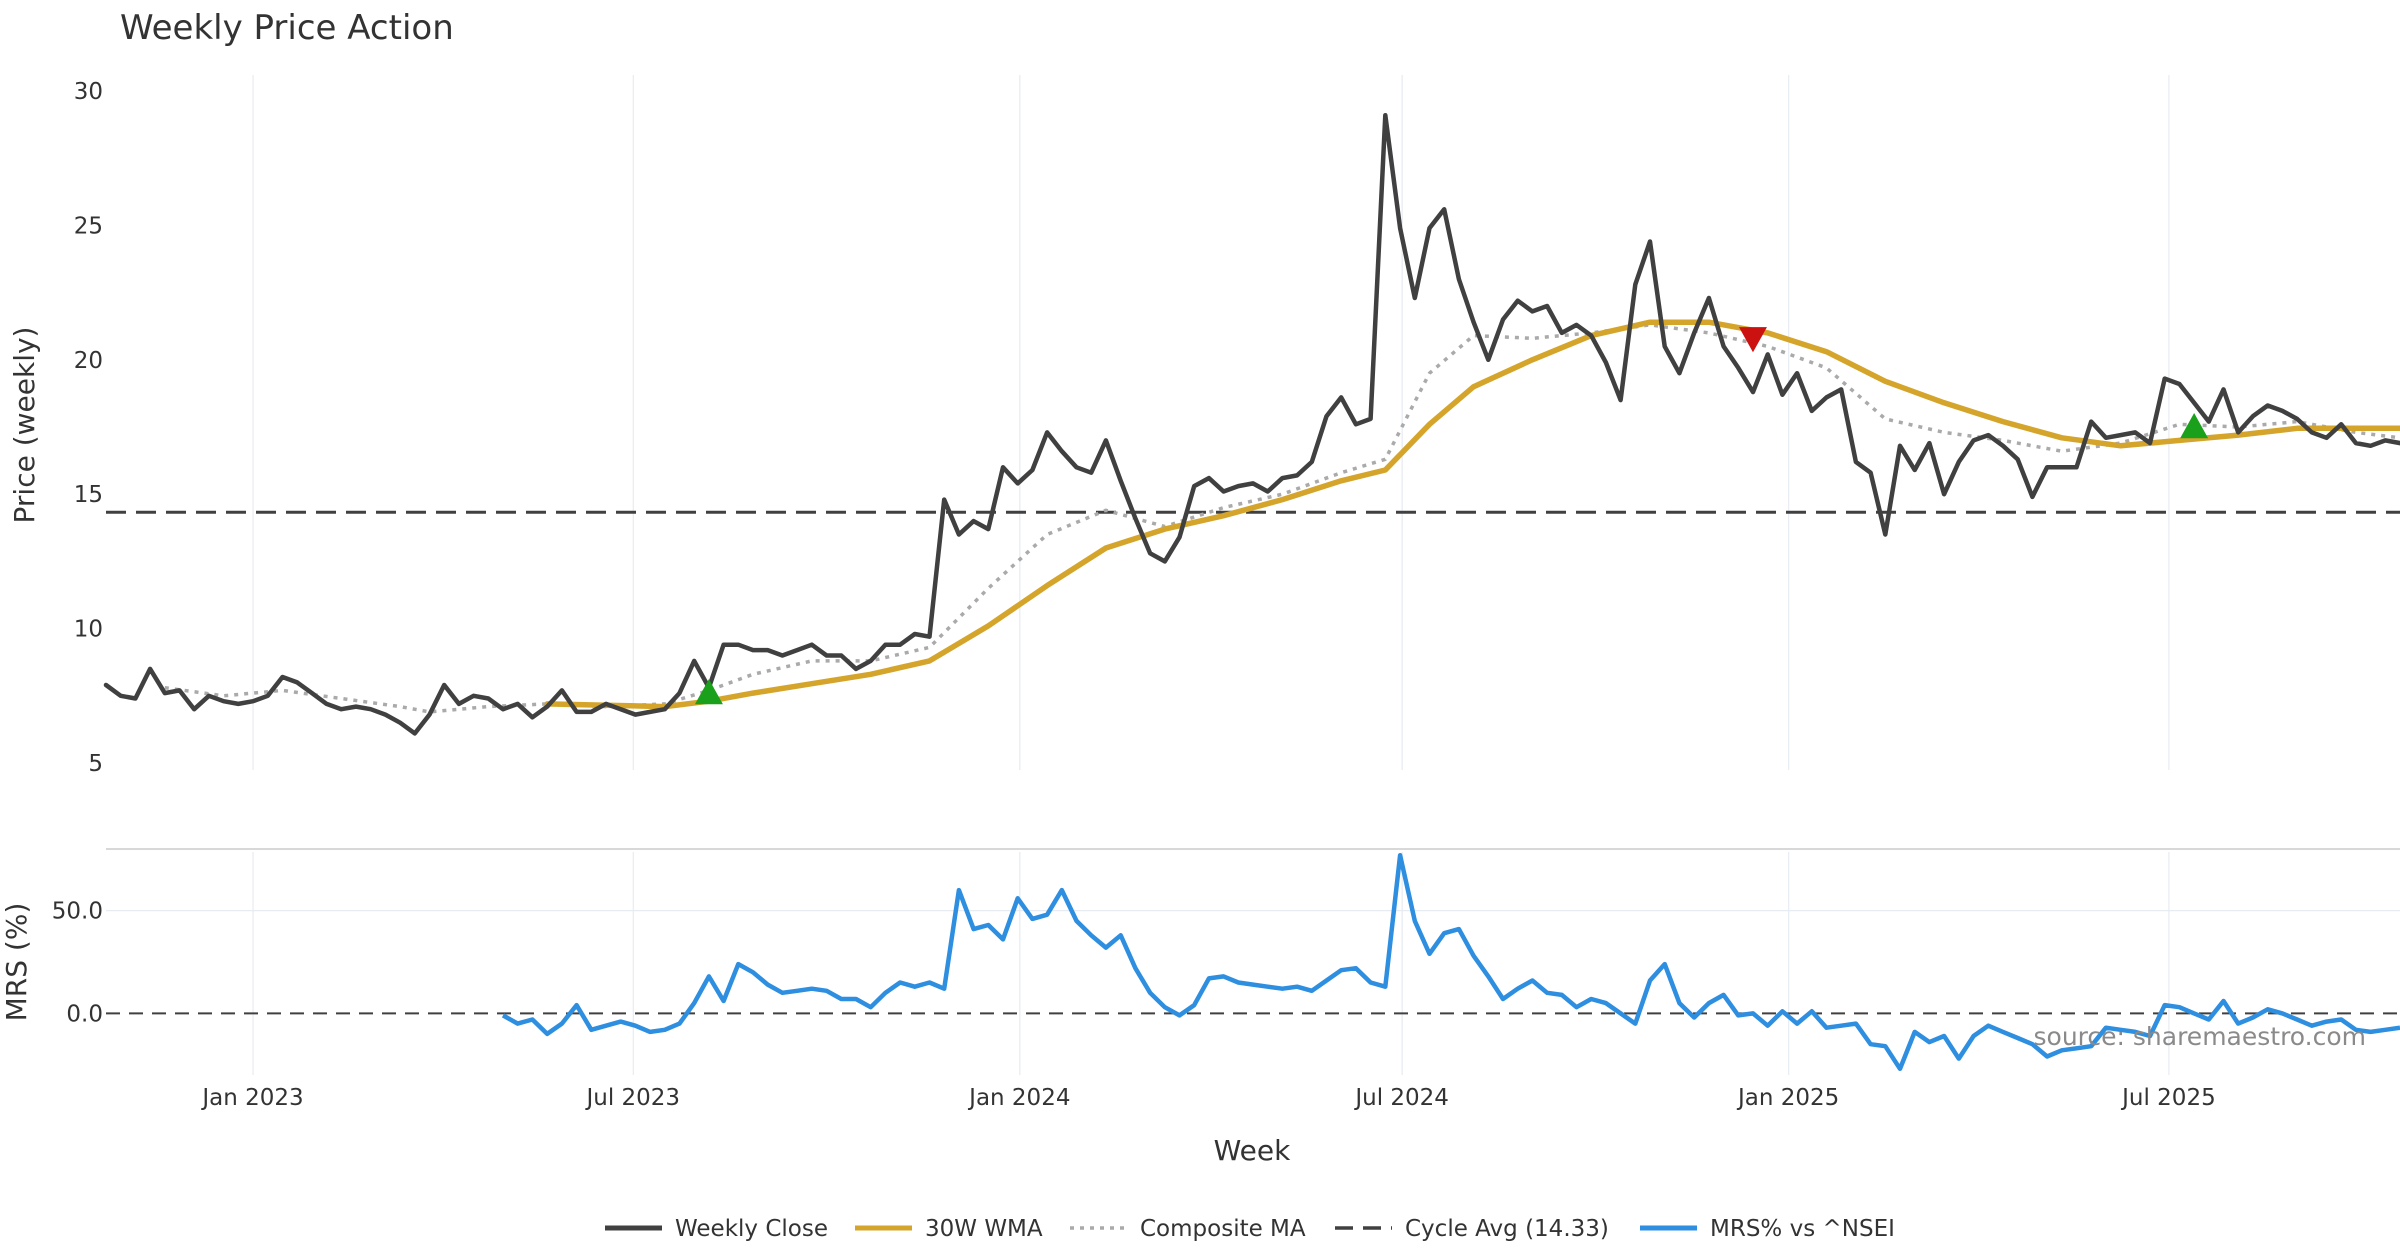  Describe the element at coordinates (2168, 1098) in the screenshot. I see `x-tick-jul-2025: Jul 2025` at that location.